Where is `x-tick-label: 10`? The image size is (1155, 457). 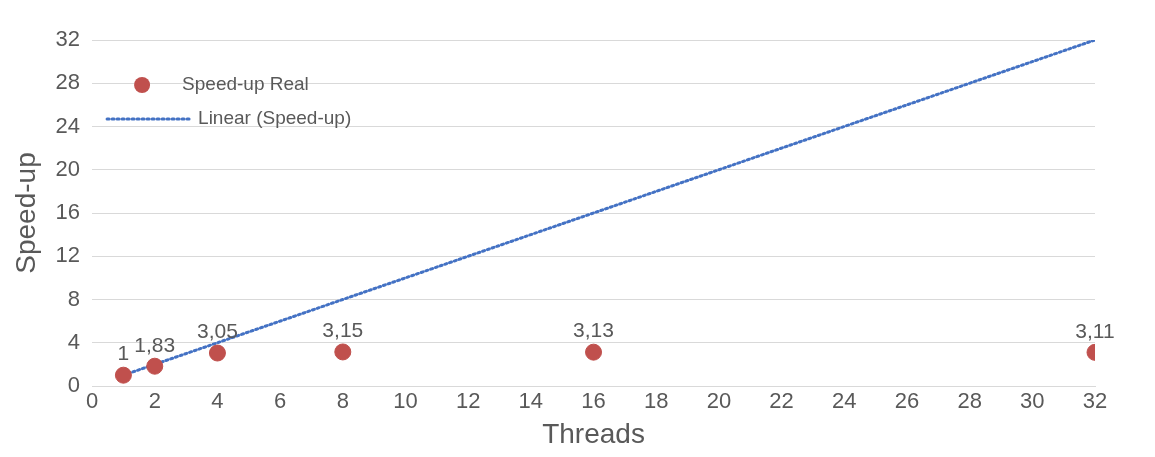
x-tick-label: 10 is located at coordinates (405, 401).